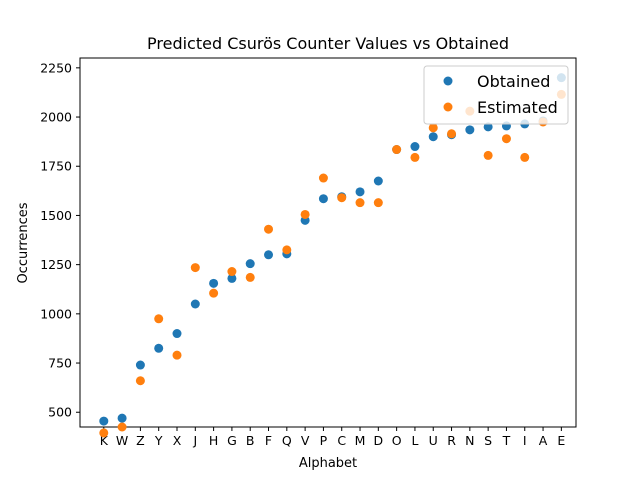  I want to click on legend-marker-obtained, so click(448, 81).